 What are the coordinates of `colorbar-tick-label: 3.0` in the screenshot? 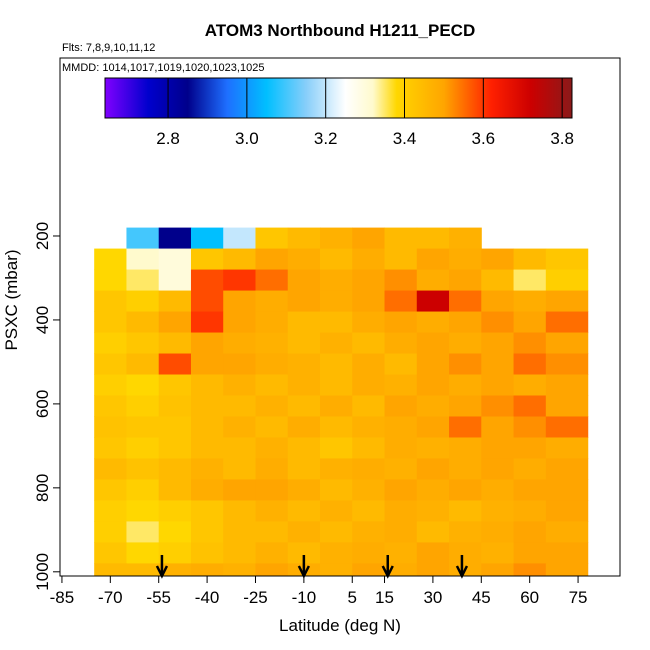 It's located at (247, 138).